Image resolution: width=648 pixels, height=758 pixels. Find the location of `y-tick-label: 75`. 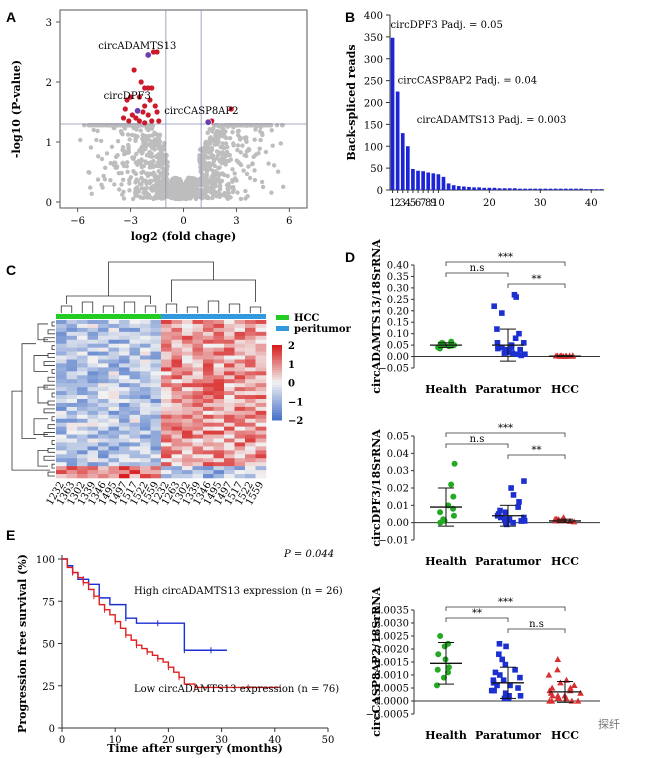

y-tick-label: 75 is located at coordinates (48, 602).